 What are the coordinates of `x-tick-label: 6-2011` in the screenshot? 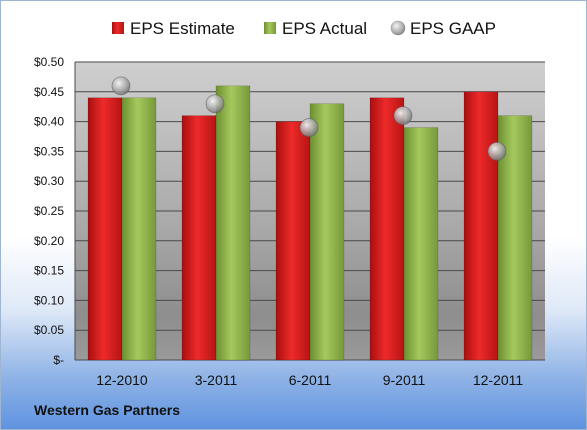 It's located at (310, 380).